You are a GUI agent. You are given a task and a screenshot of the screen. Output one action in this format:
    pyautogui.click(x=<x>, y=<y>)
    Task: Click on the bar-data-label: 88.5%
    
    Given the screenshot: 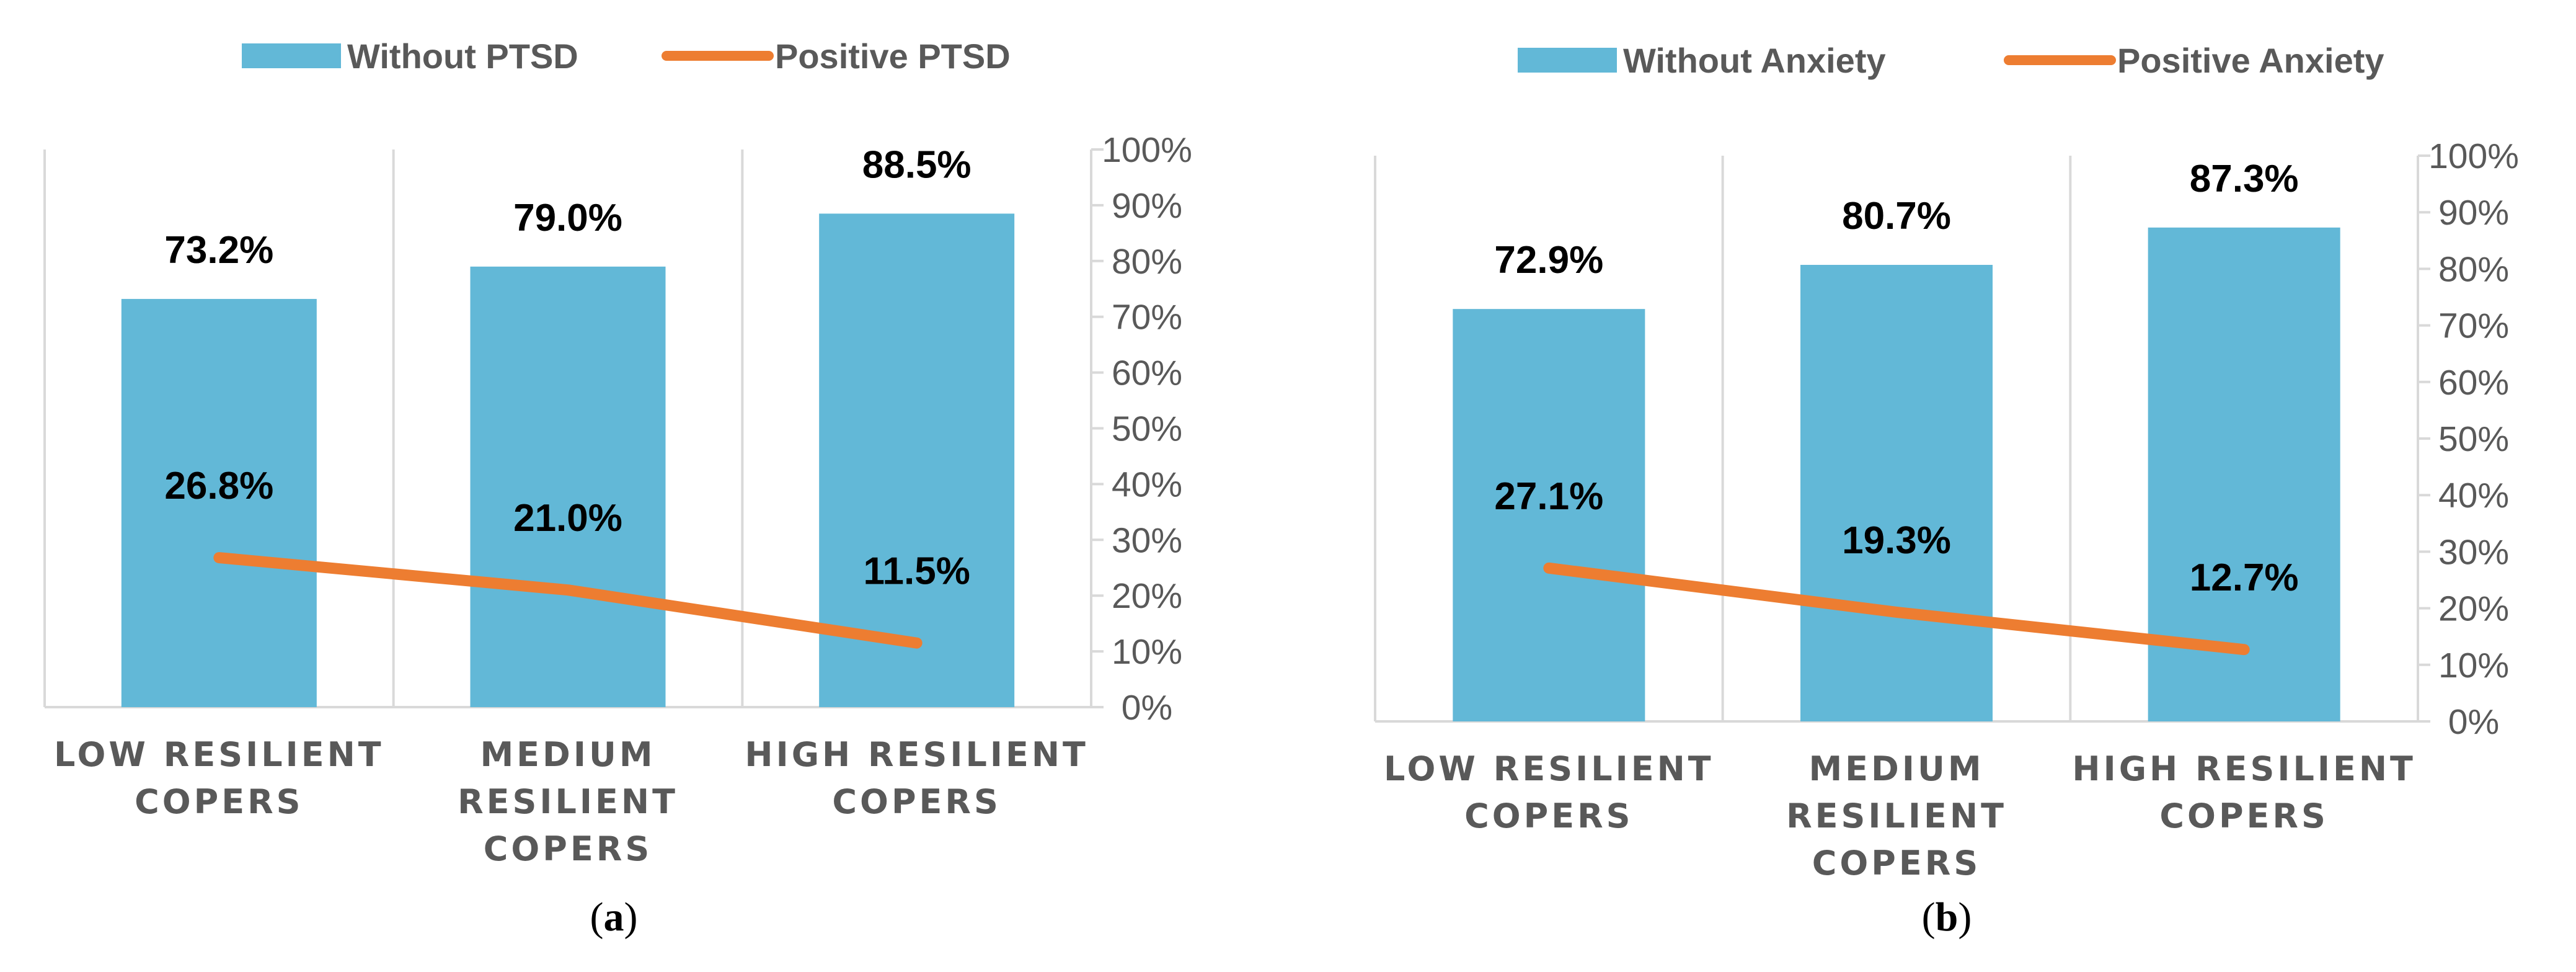 What is the action you would take?
    pyautogui.click(x=917, y=164)
    